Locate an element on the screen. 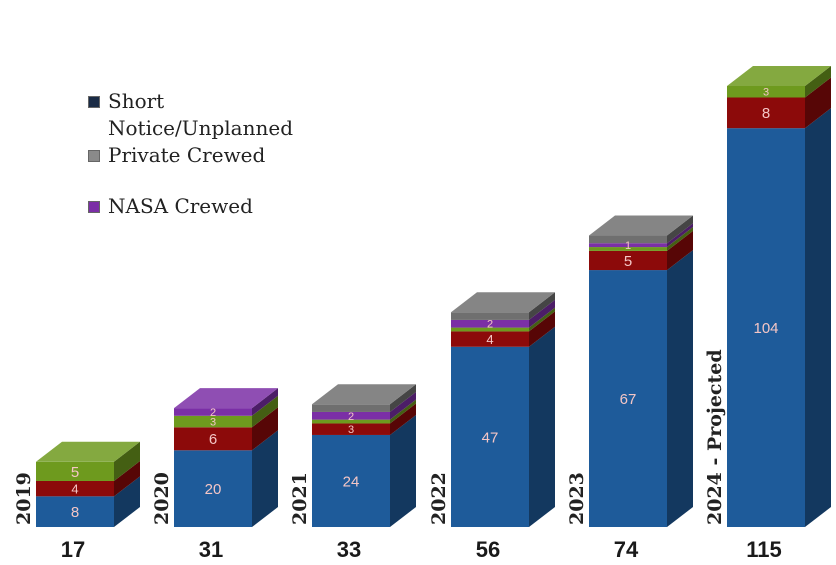 This screenshot has height=565, width=836. bar-stack-2022 is located at coordinates (503, 409).